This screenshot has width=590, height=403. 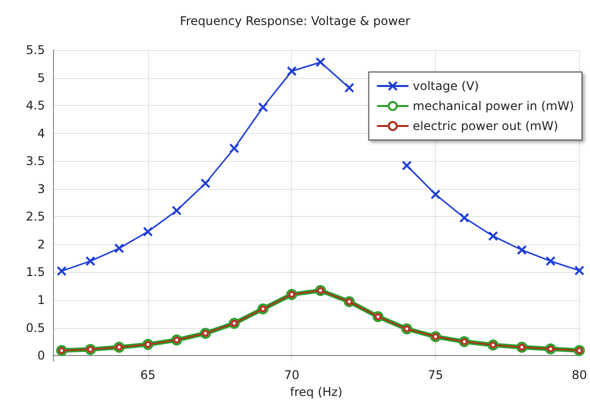 What do you see at coordinates (35, 50) in the screenshot?
I see `y-tick-label: 5.5` at bounding box center [35, 50].